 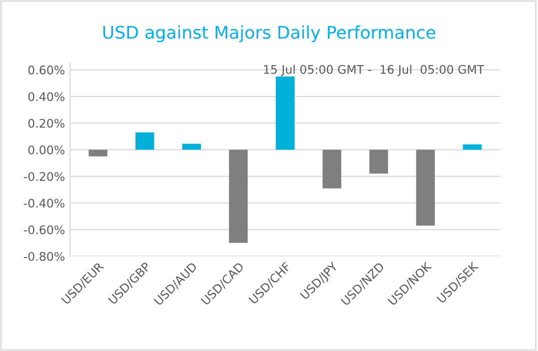 What do you see at coordinates (46, 70) in the screenshot?
I see `y-tick-label: 0.60%` at bounding box center [46, 70].